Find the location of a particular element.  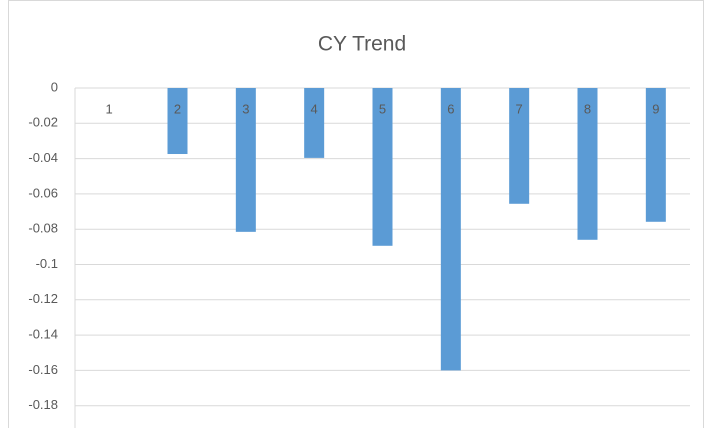

y-tick-label: -0.06 is located at coordinates (43, 192).